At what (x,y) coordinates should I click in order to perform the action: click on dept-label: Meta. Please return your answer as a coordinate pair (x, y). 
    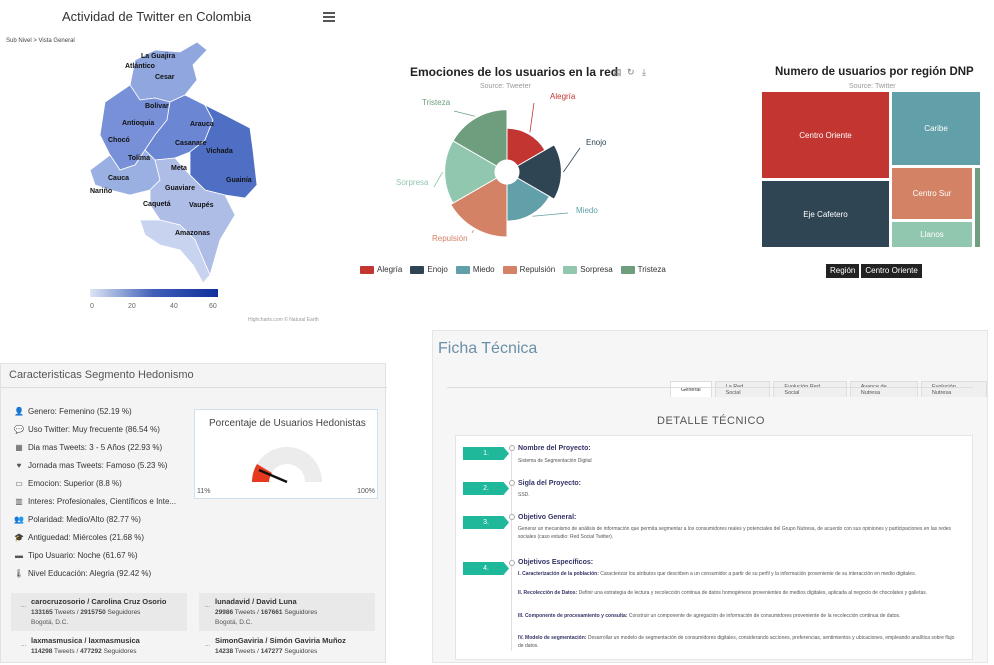
    Looking at the image, I should click on (179, 168).